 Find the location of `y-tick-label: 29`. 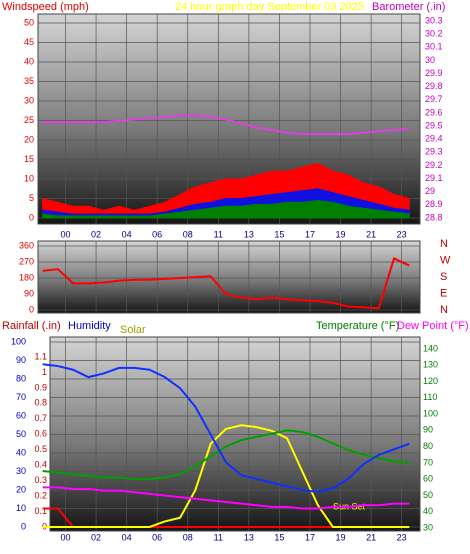

y-tick-label: 29 is located at coordinates (430, 191).